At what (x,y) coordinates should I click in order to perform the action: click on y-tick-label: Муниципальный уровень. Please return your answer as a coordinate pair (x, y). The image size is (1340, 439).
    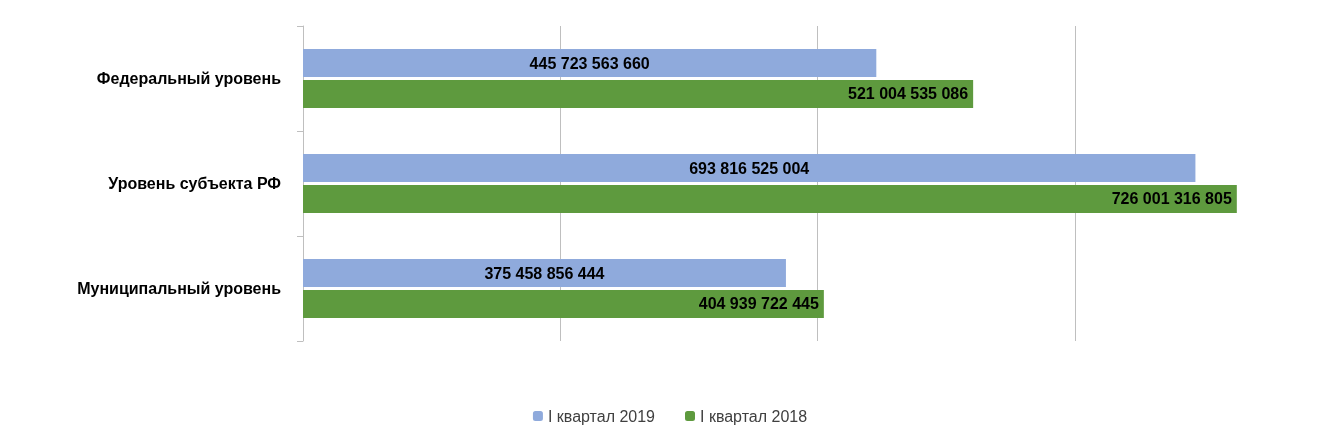
    Looking at the image, I should click on (179, 288).